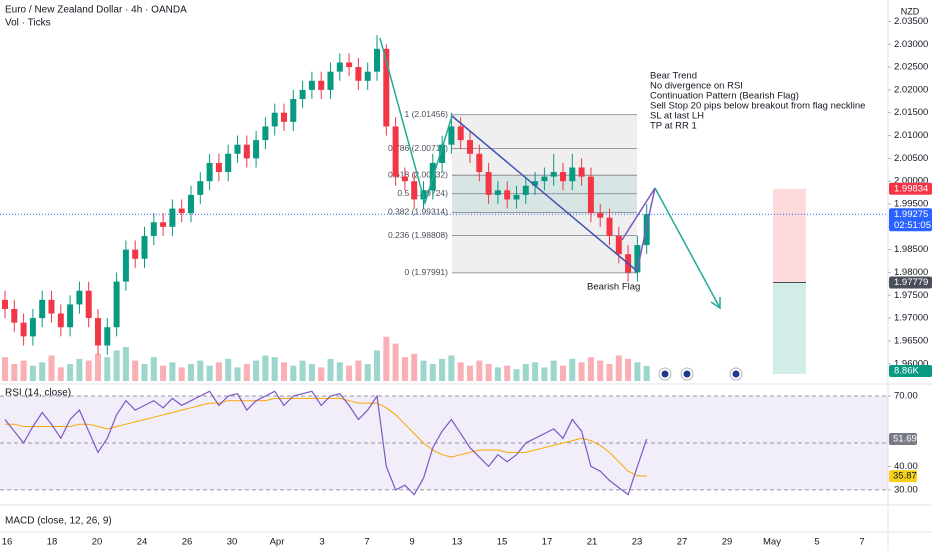 The image size is (932, 555). What do you see at coordinates (28, 23) in the screenshot?
I see `volume-label: Vol · Ticks` at bounding box center [28, 23].